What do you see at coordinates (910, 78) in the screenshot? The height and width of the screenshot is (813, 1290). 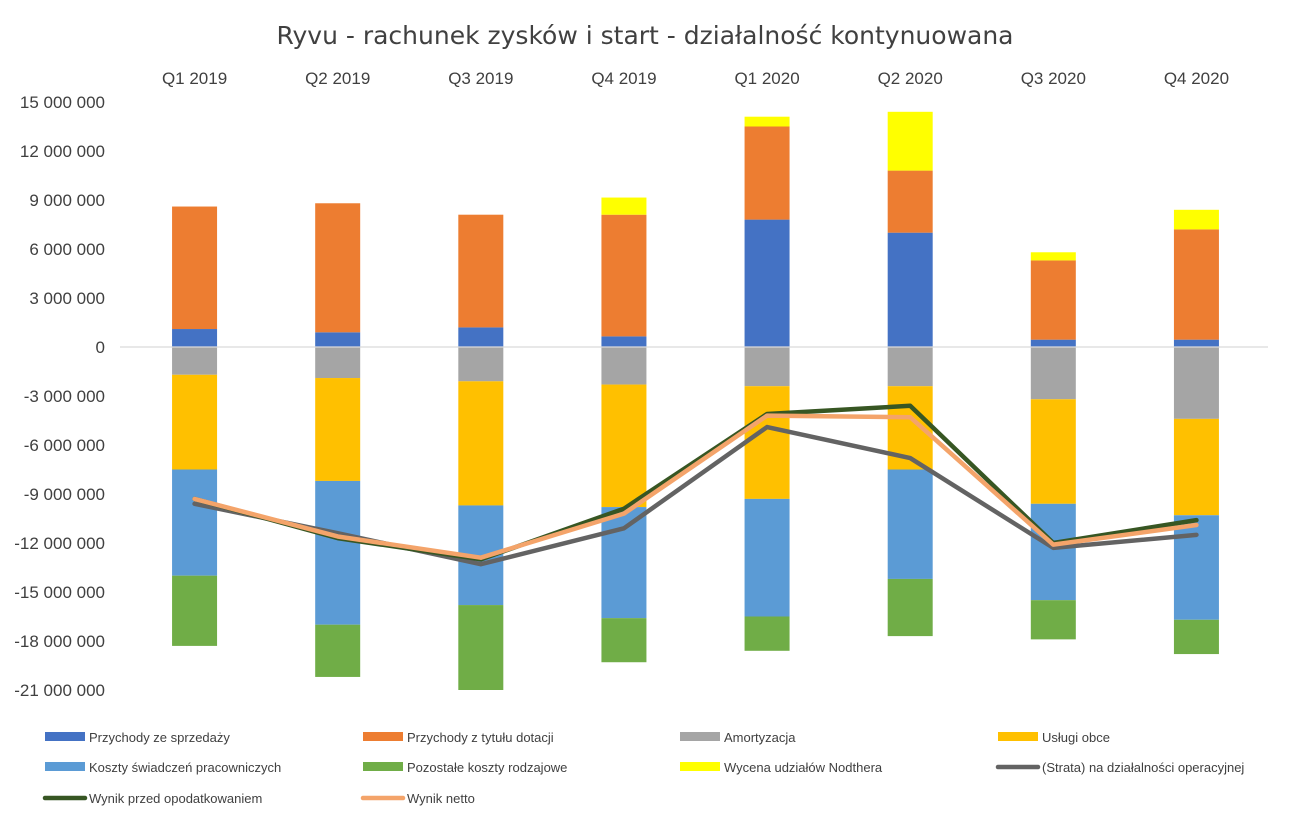 I see `category-label: Q2 2020` at bounding box center [910, 78].